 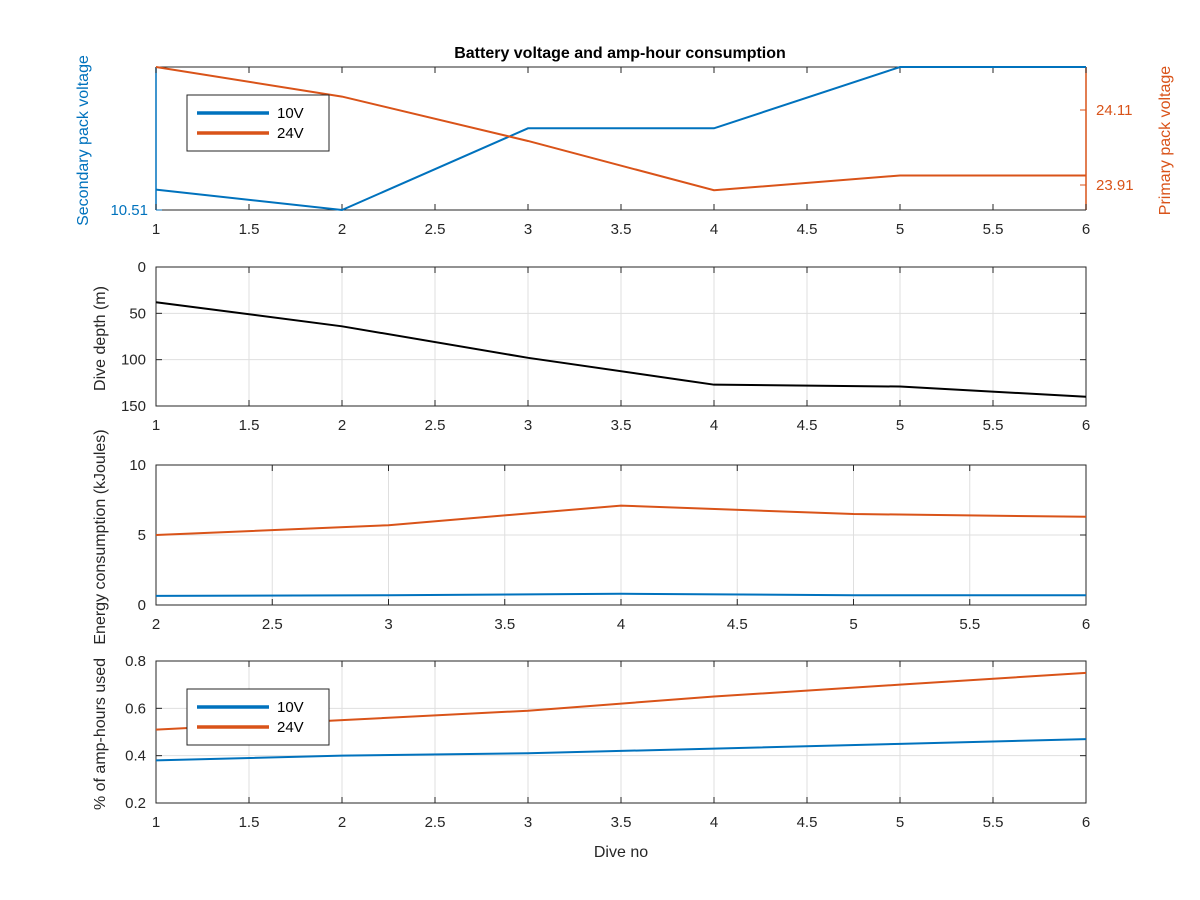 I want to click on y-tick-label: 0.8, so click(x=135, y=661).